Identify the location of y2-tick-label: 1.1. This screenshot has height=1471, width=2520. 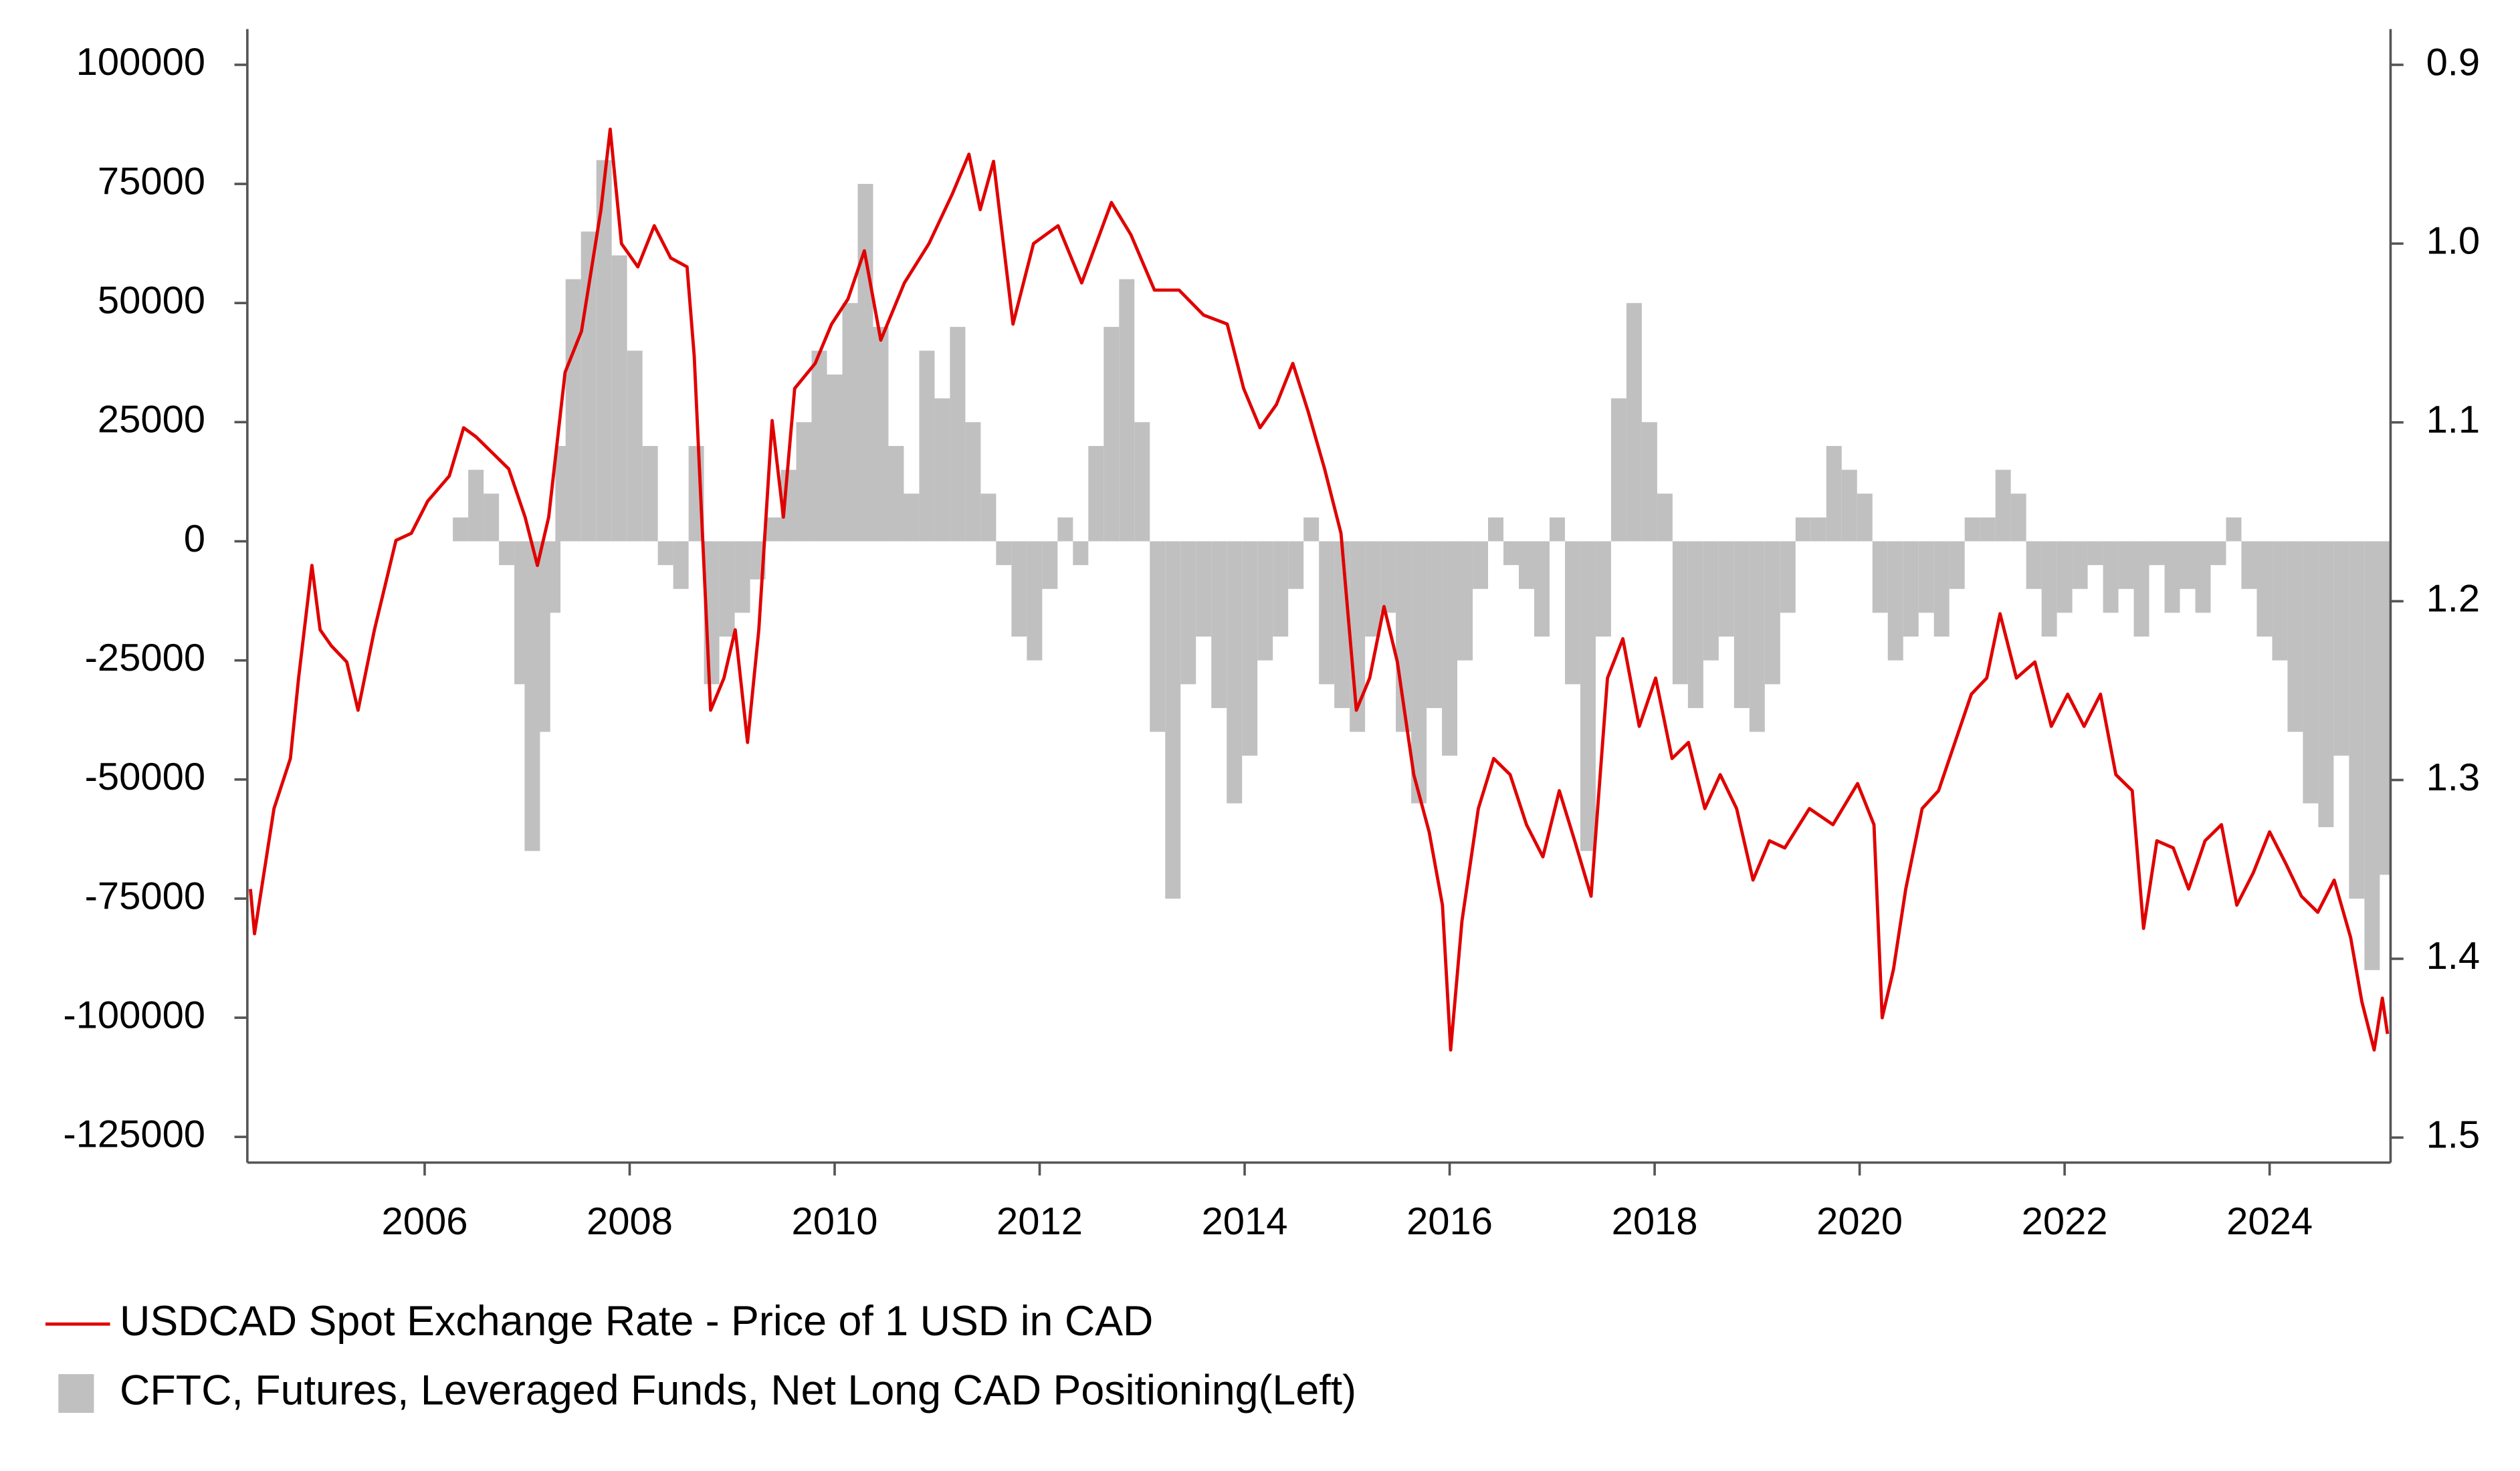
(2453, 420).